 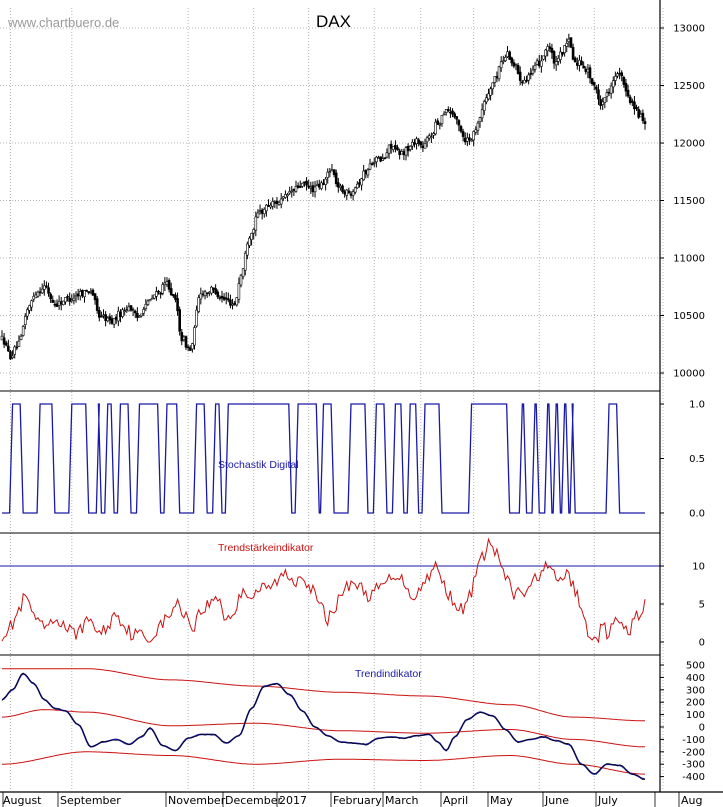 What do you see at coordinates (691, 800) in the screenshot?
I see `month-label: Aug` at bounding box center [691, 800].